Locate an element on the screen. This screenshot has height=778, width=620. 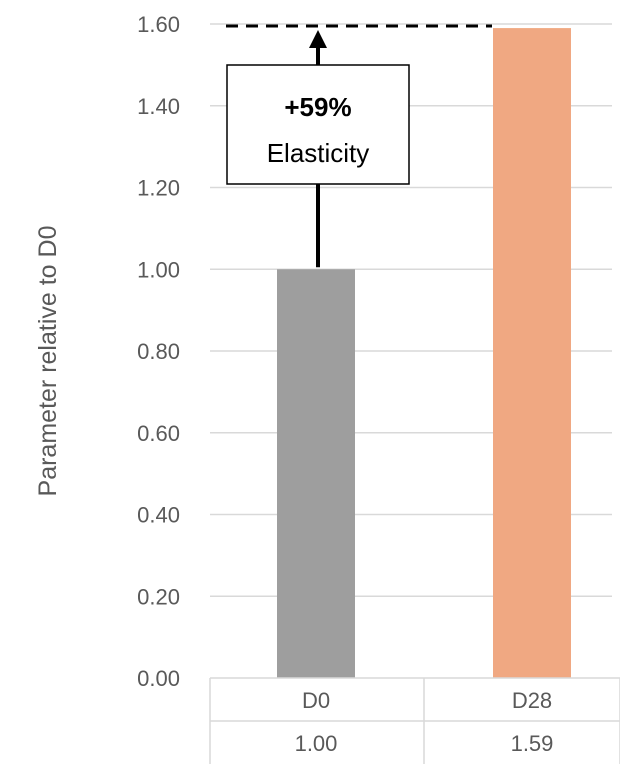
y-tick-label: 1.40 is located at coordinates (158, 106).